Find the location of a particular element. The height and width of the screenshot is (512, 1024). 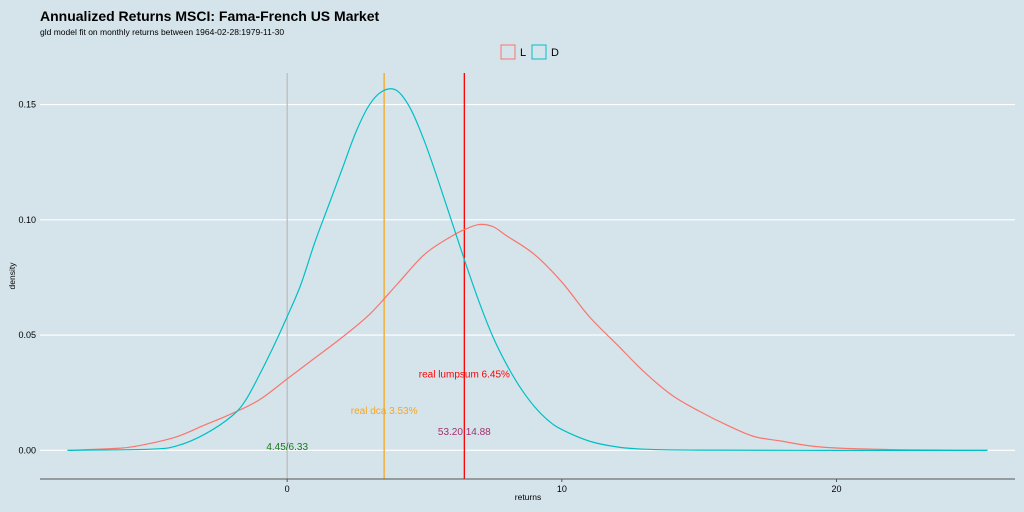

y-axis-label: density is located at coordinates (12, 276).